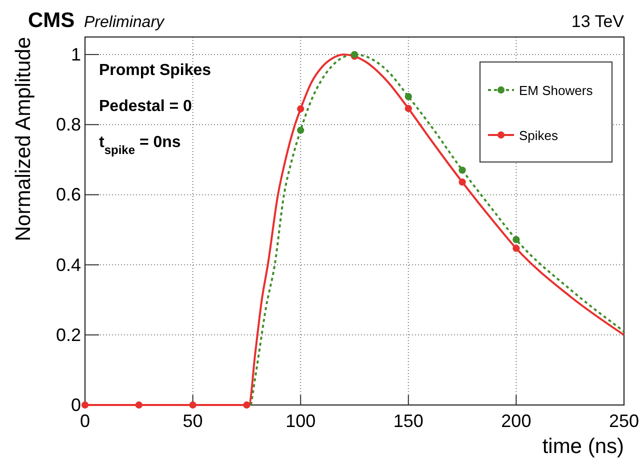  Describe the element at coordinates (75, 54) in the screenshot. I see `y-tick-label: 1` at that location.